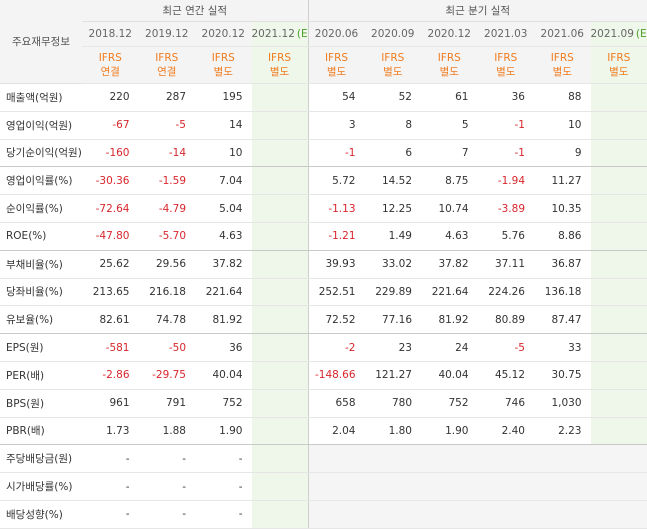 The image size is (647, 529). I want to click on value-cell: 45.12, so click(505, 375).